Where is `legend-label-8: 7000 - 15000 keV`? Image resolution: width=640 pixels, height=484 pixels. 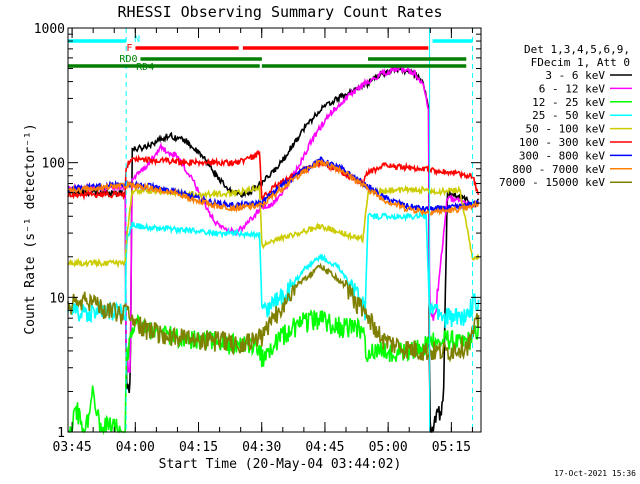
legend-label-8: 7000 - 15000 keV is located at coordinates (552, 182).